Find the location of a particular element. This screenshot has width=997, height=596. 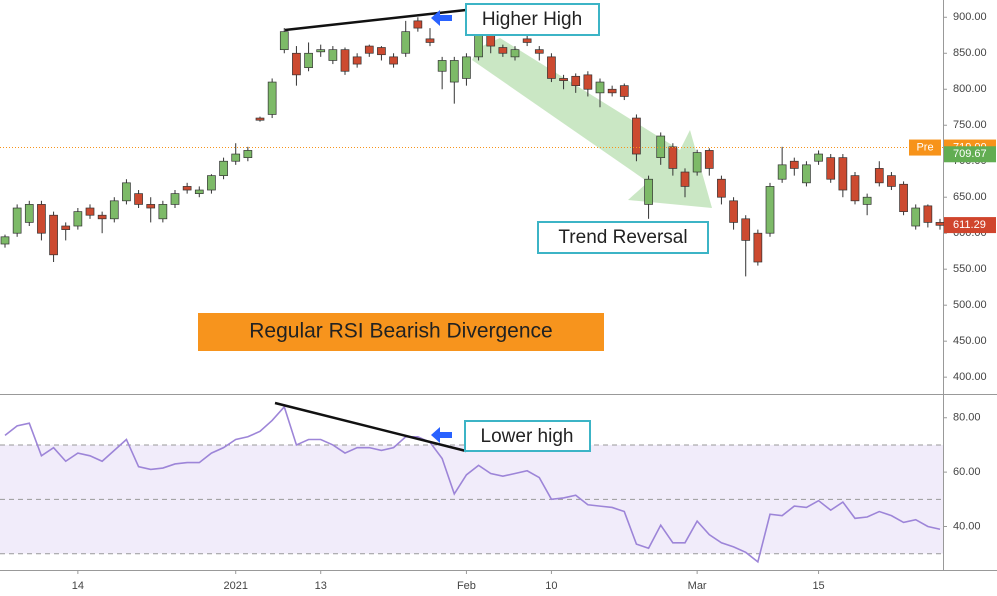

price-marker is located at coordinates (970, 154).